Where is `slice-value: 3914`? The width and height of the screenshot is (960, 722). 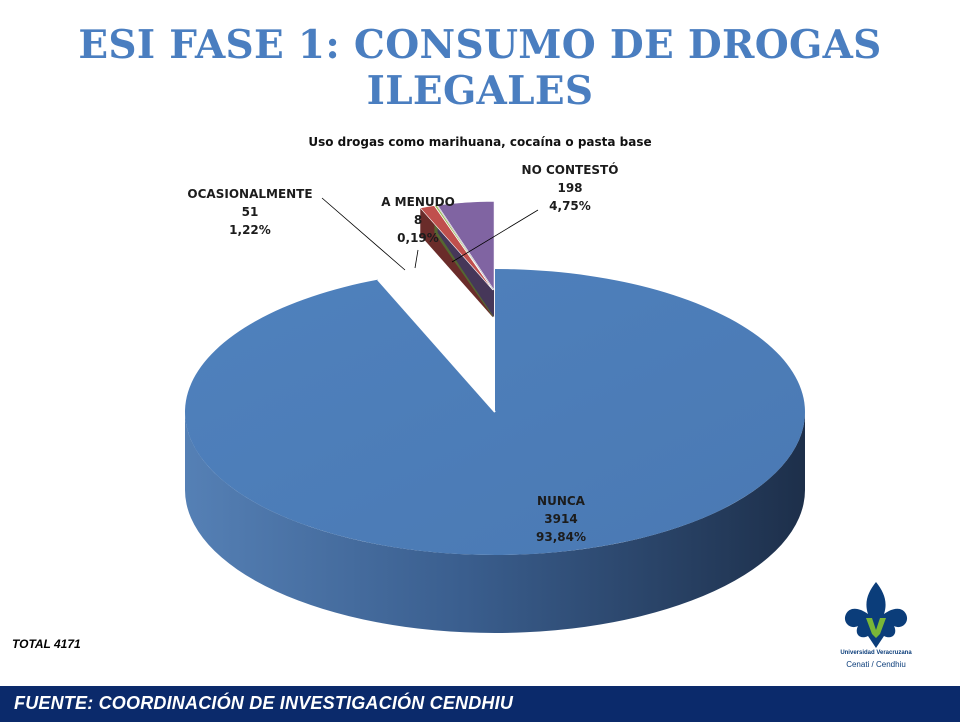
slice-value: 3914 is located at coordinates (560, 519).